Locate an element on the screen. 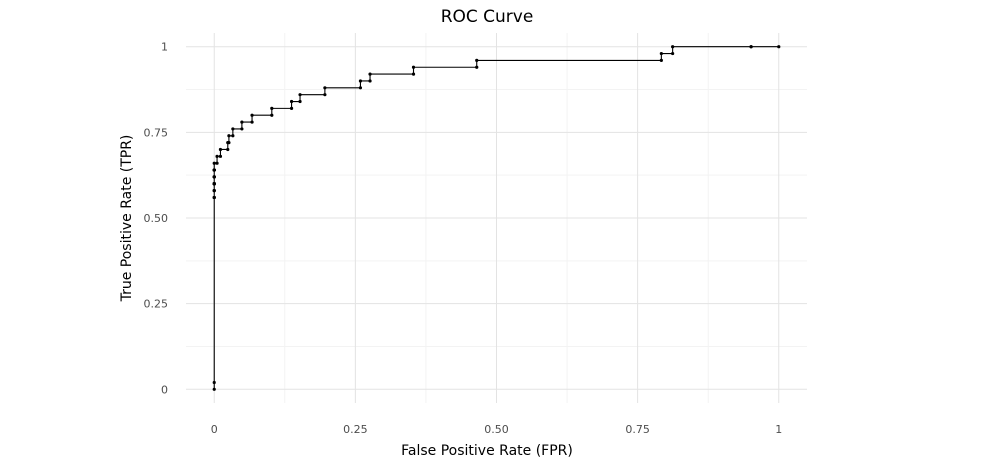 Image resolution: width=982 pixels, height=469 pixels. y-tick-label: 1 is located at coordinates (164, 47).